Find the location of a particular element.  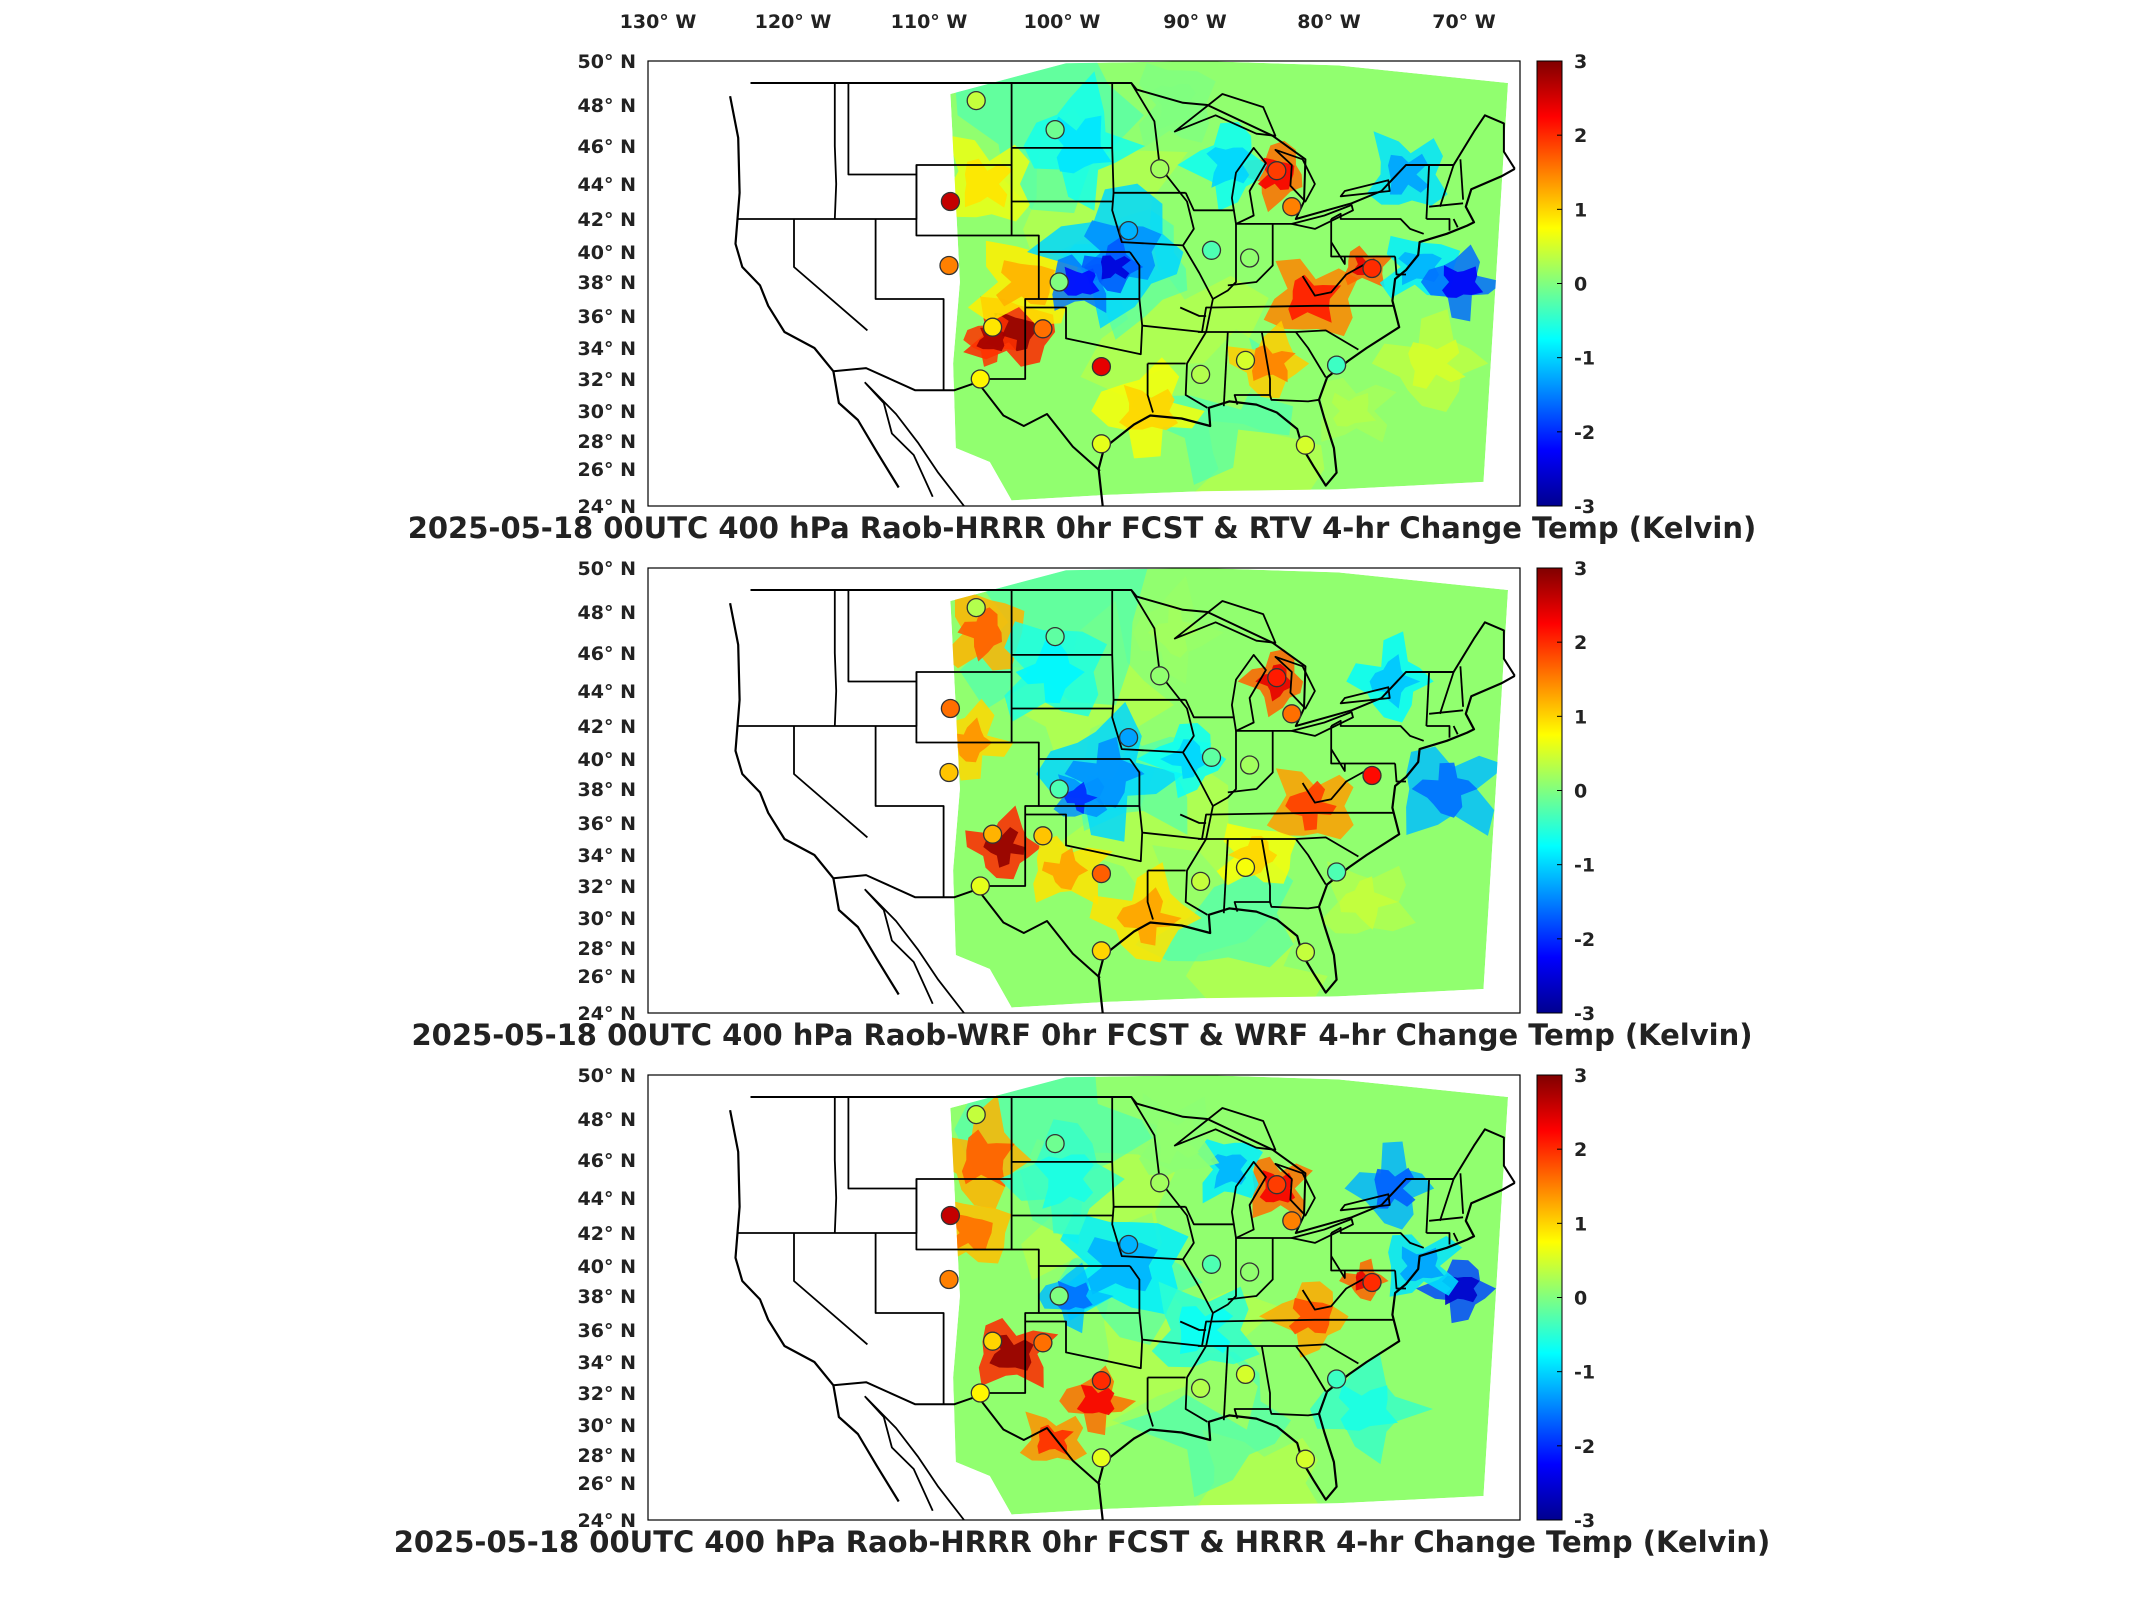

map-frame is located at coordinates (1084, 1297).